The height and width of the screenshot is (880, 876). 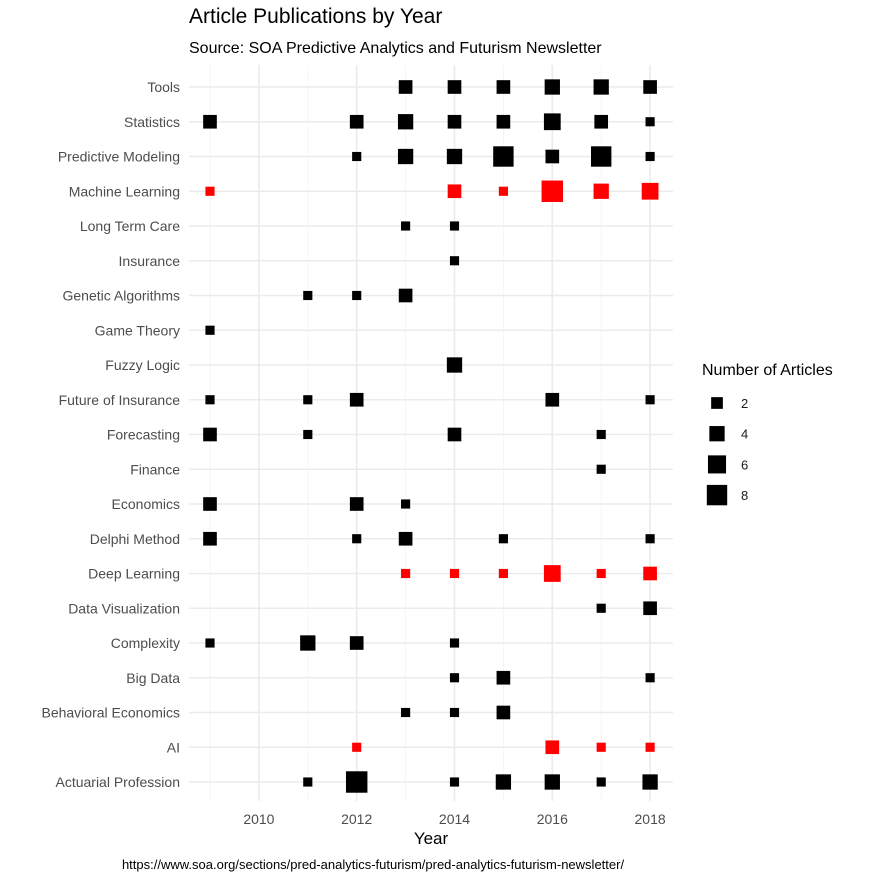 I want to click on y-tick-label: Statistics, so click(x=152, y=122).